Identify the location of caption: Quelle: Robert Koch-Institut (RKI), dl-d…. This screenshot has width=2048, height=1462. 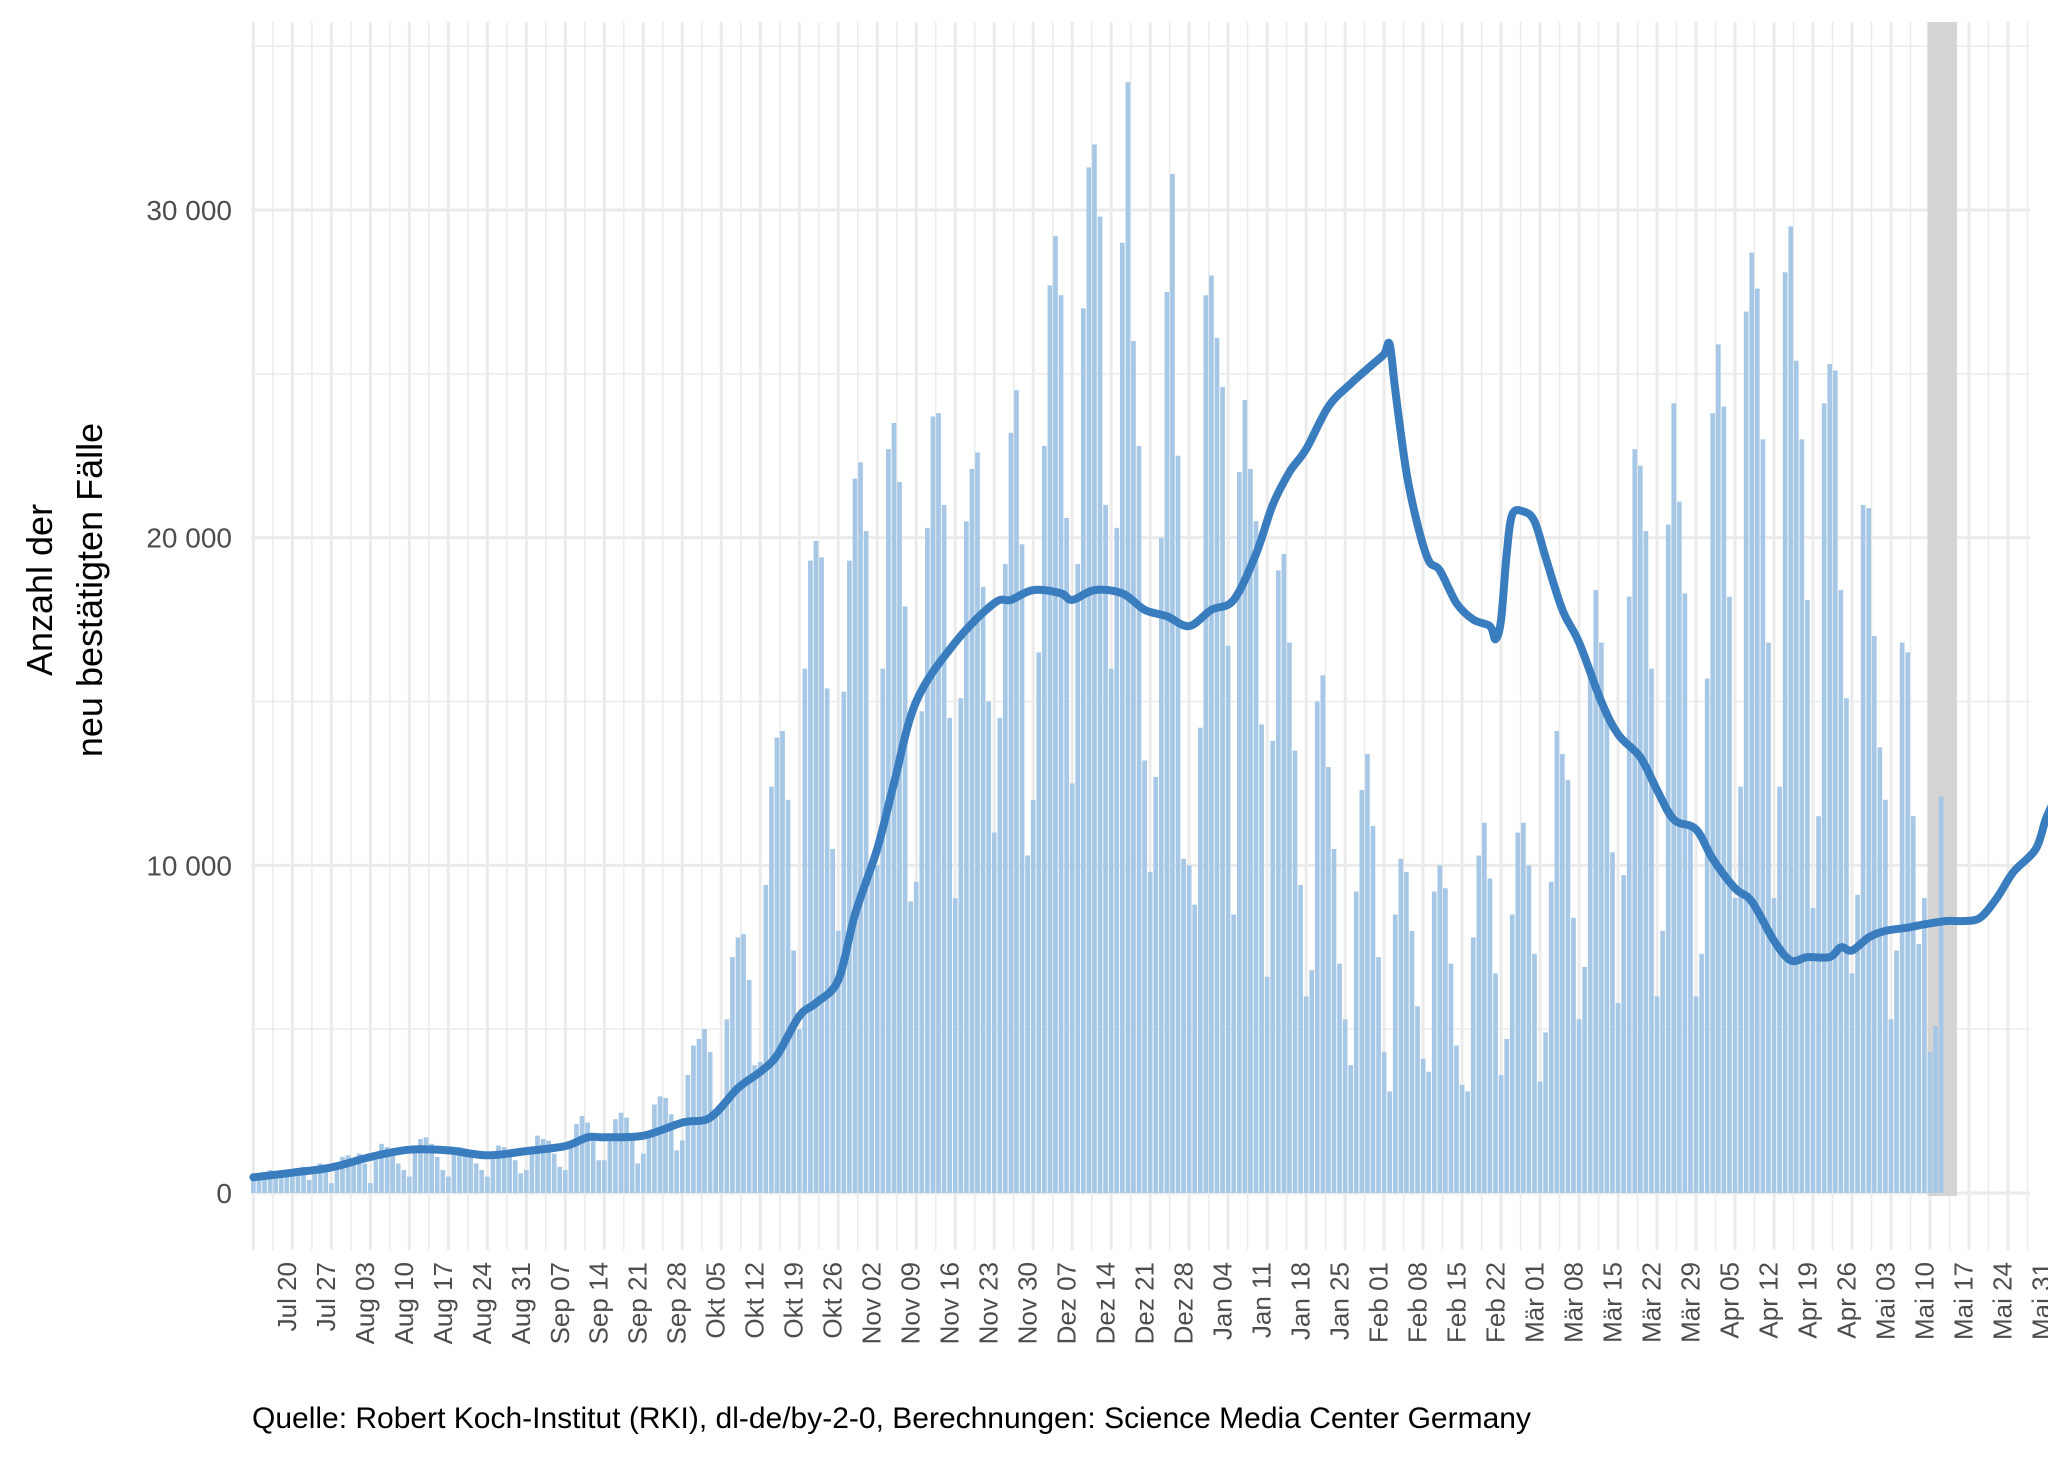
(891, 1418).